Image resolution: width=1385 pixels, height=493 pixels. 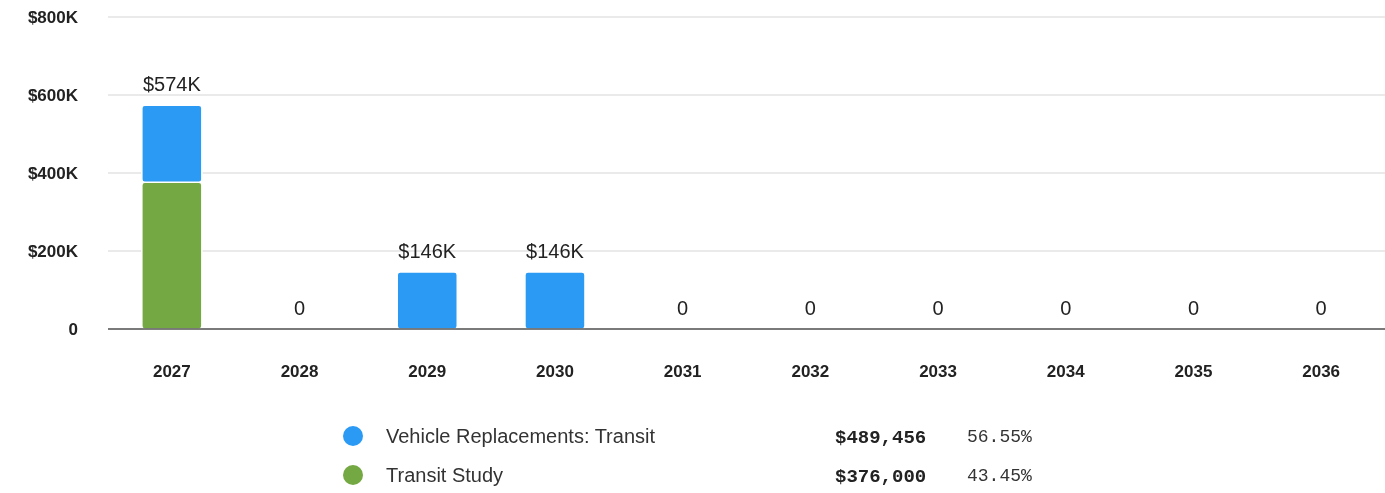 What do you see at coordinates (881, 437) in the screenshot?
I see `text: $489,456` at bounding box center [881, 437].